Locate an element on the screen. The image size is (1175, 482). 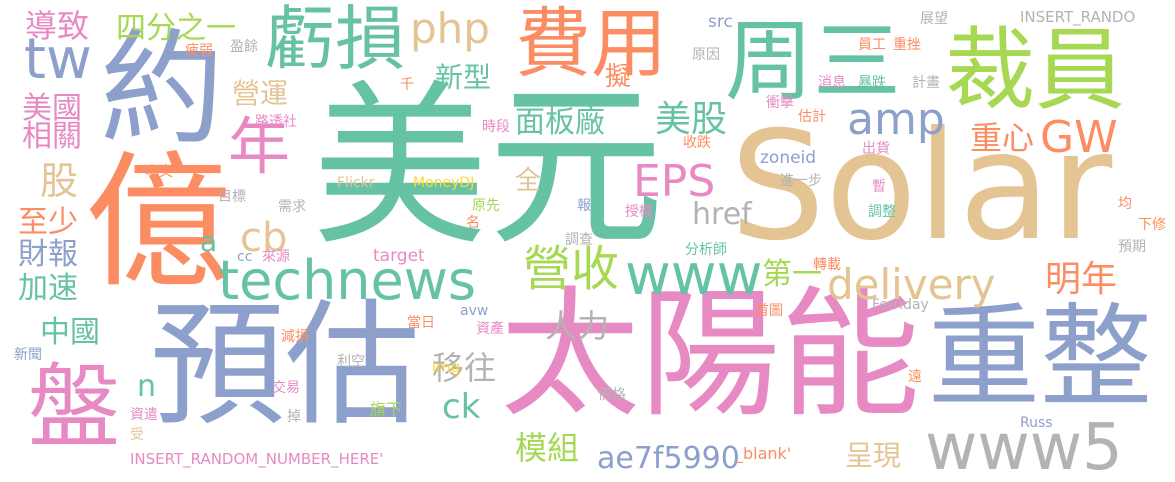
word-repost: 轉載 is located at coordinates (827, 265).